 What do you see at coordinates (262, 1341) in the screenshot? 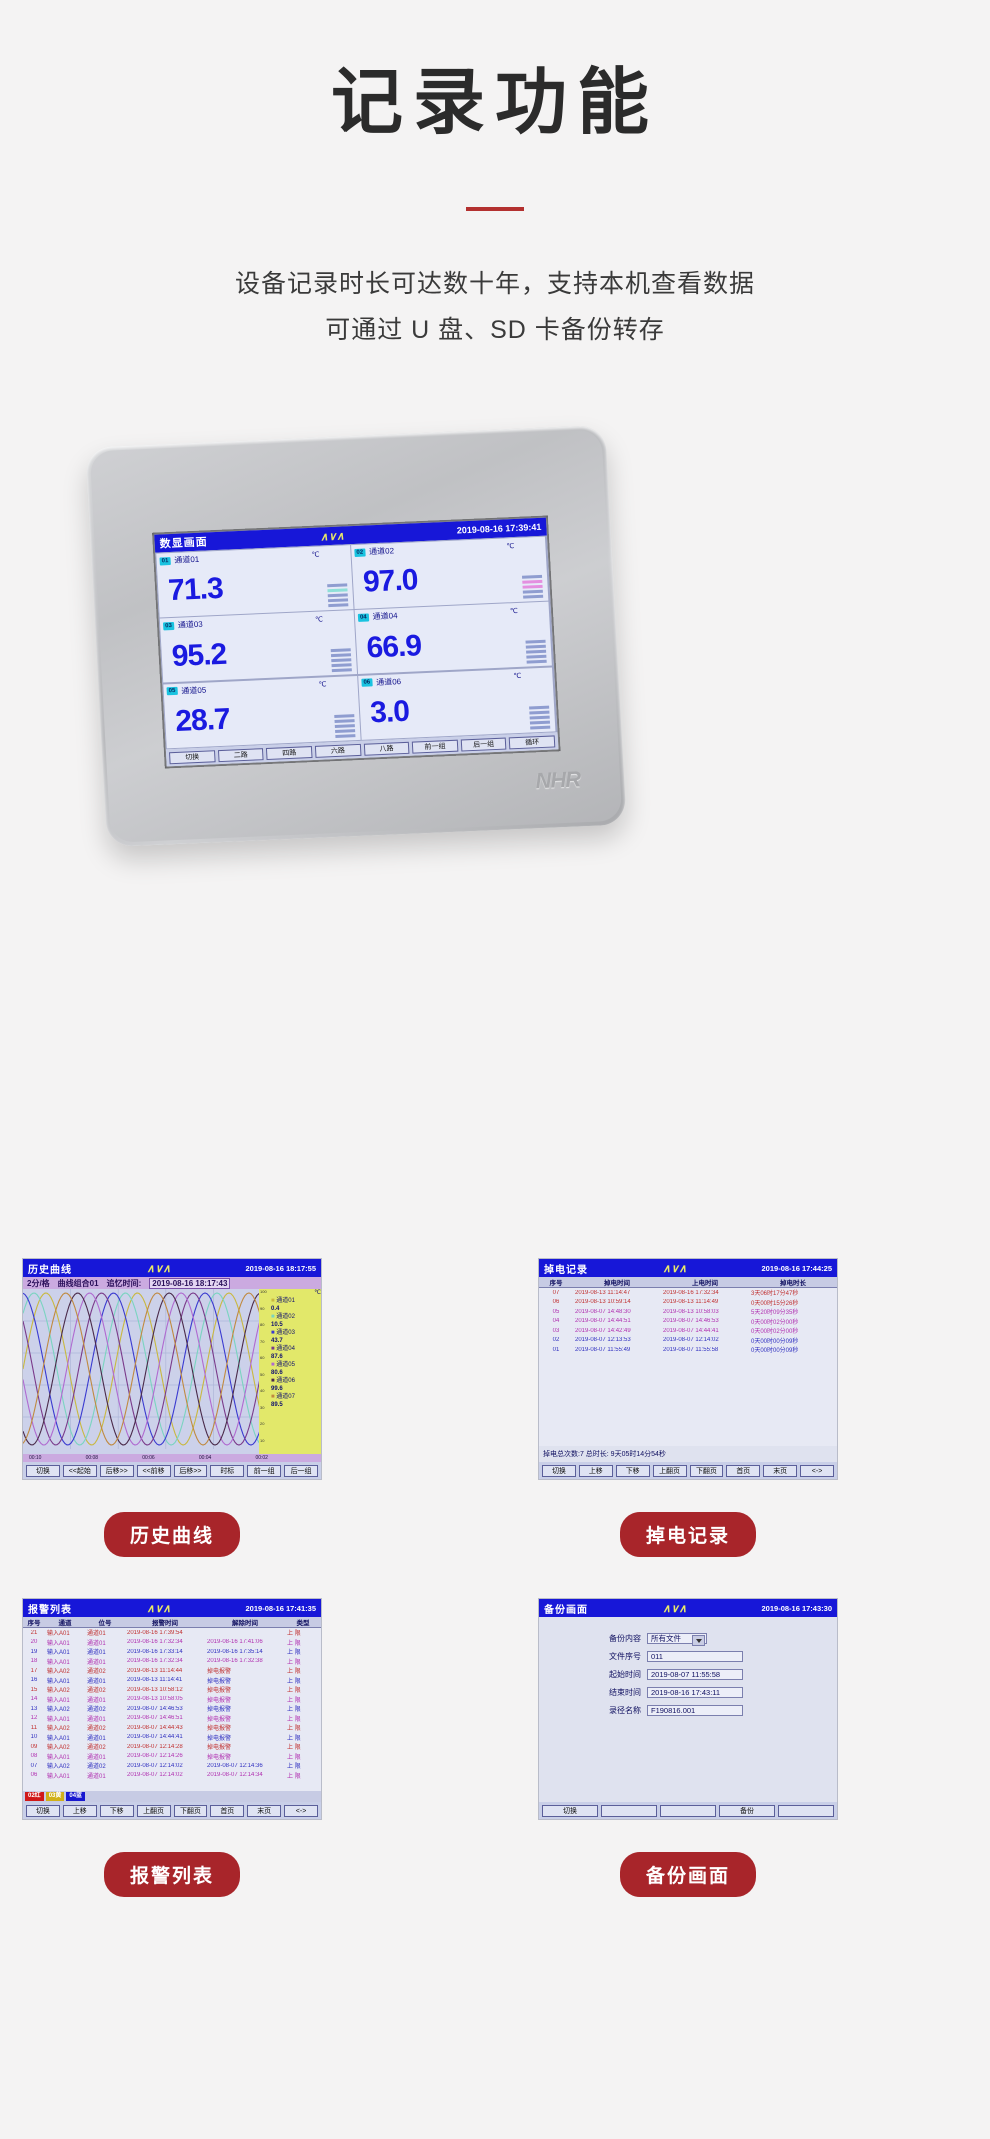
I see `y-tick-label: 70` at bounding box center [262, 1341].